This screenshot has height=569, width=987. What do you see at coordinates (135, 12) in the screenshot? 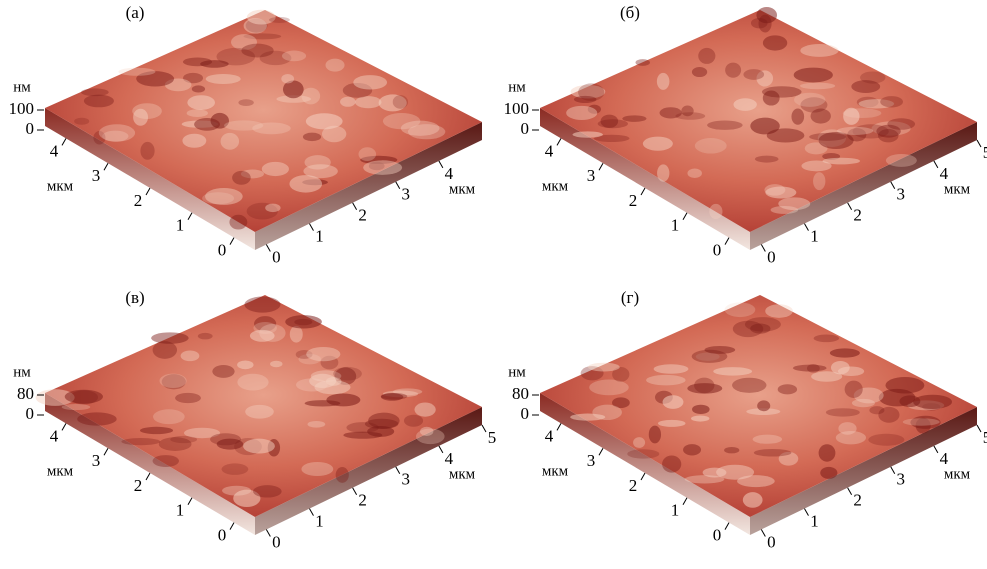
I see `panel-label: (а)` at bounding box center [135, 12].